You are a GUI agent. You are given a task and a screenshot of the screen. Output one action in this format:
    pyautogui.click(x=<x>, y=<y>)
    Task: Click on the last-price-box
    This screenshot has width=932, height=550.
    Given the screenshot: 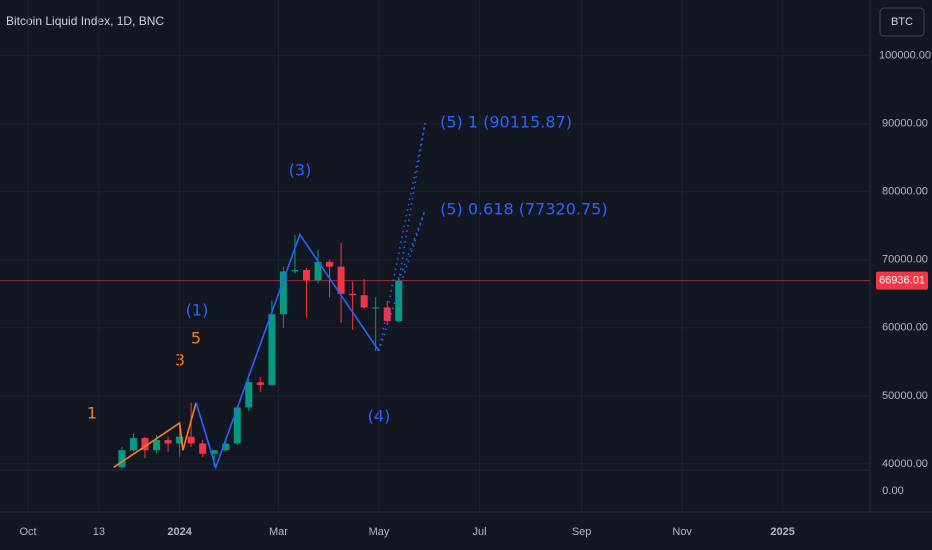 What is the action you would take?
    pyautogui.click(x=902, y=280)
    